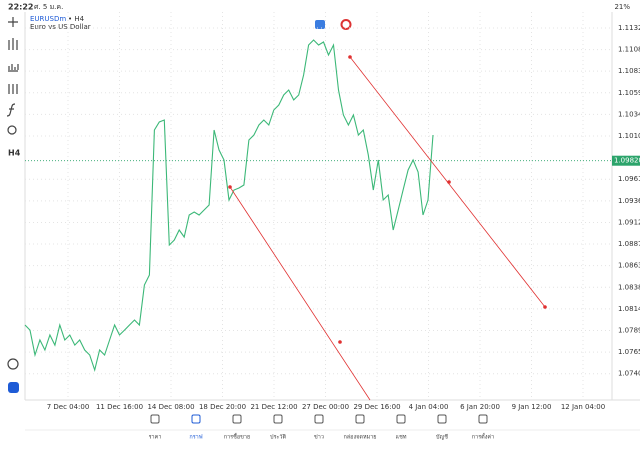 This screenshot has height=451, width=640. I want to click on status-date: ศ. 5 ม.ค., so click(48, 7).